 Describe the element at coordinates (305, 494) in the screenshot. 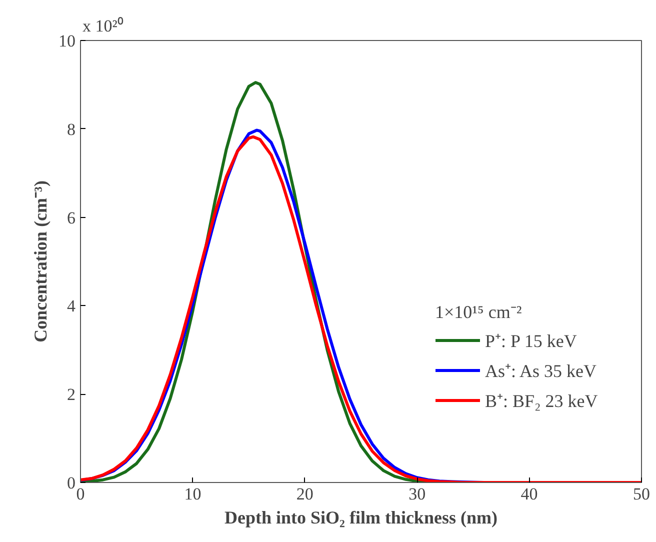

I see `x-tick-label: 20` at that location.